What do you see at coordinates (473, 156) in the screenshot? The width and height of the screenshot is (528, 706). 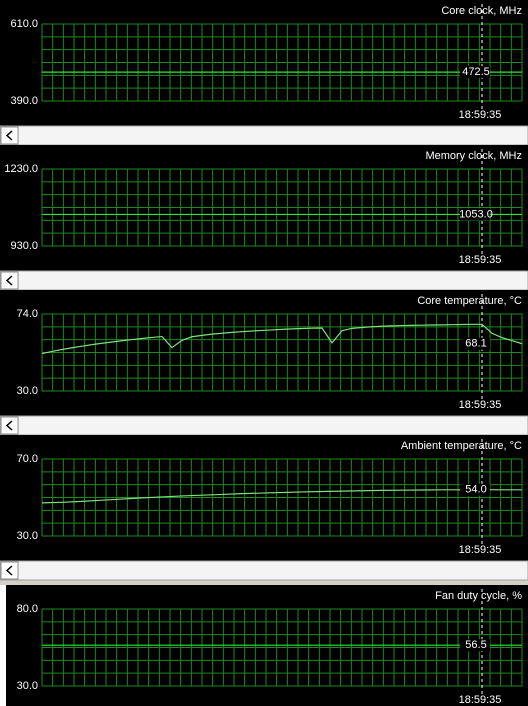 I see `panel-title: Memory clock, MHz` at bounding box center [473, 156].